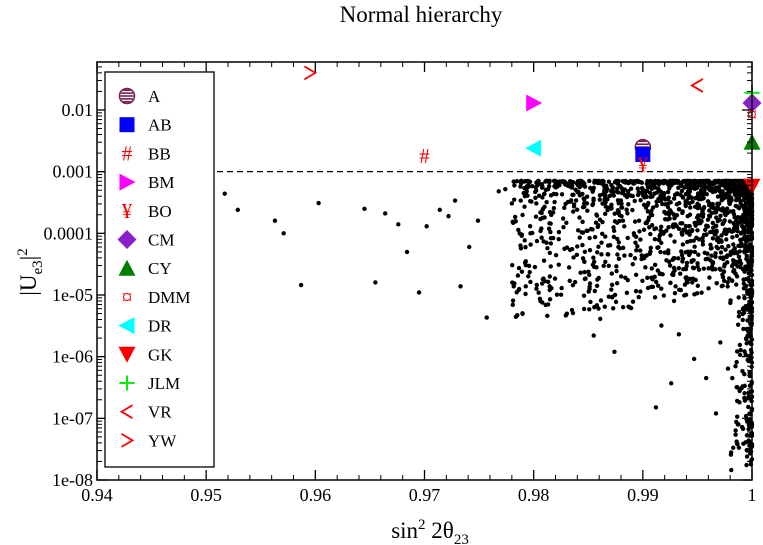  What do you see at coordinates (127, 153) in the screenshot?
I see `legend-marker-bb: #` at bounding box center [127, 153].